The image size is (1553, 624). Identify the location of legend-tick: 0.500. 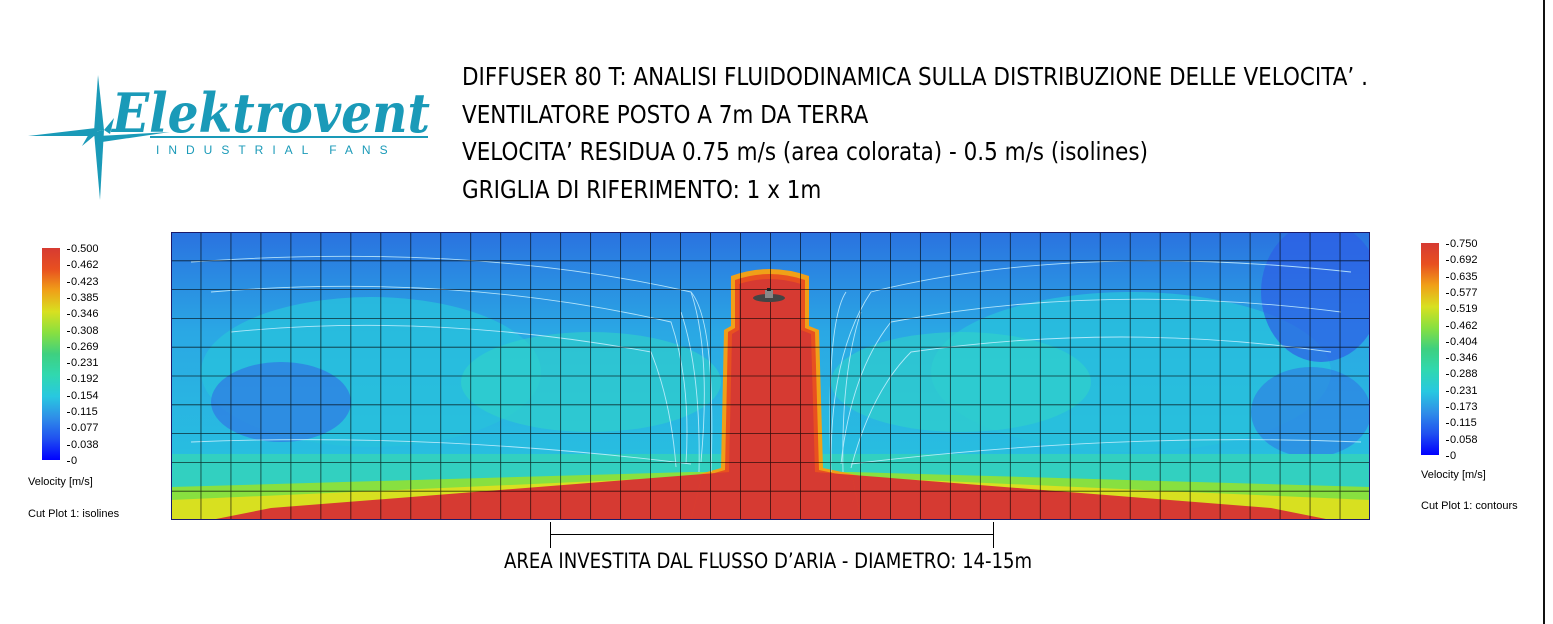
(83, 249).